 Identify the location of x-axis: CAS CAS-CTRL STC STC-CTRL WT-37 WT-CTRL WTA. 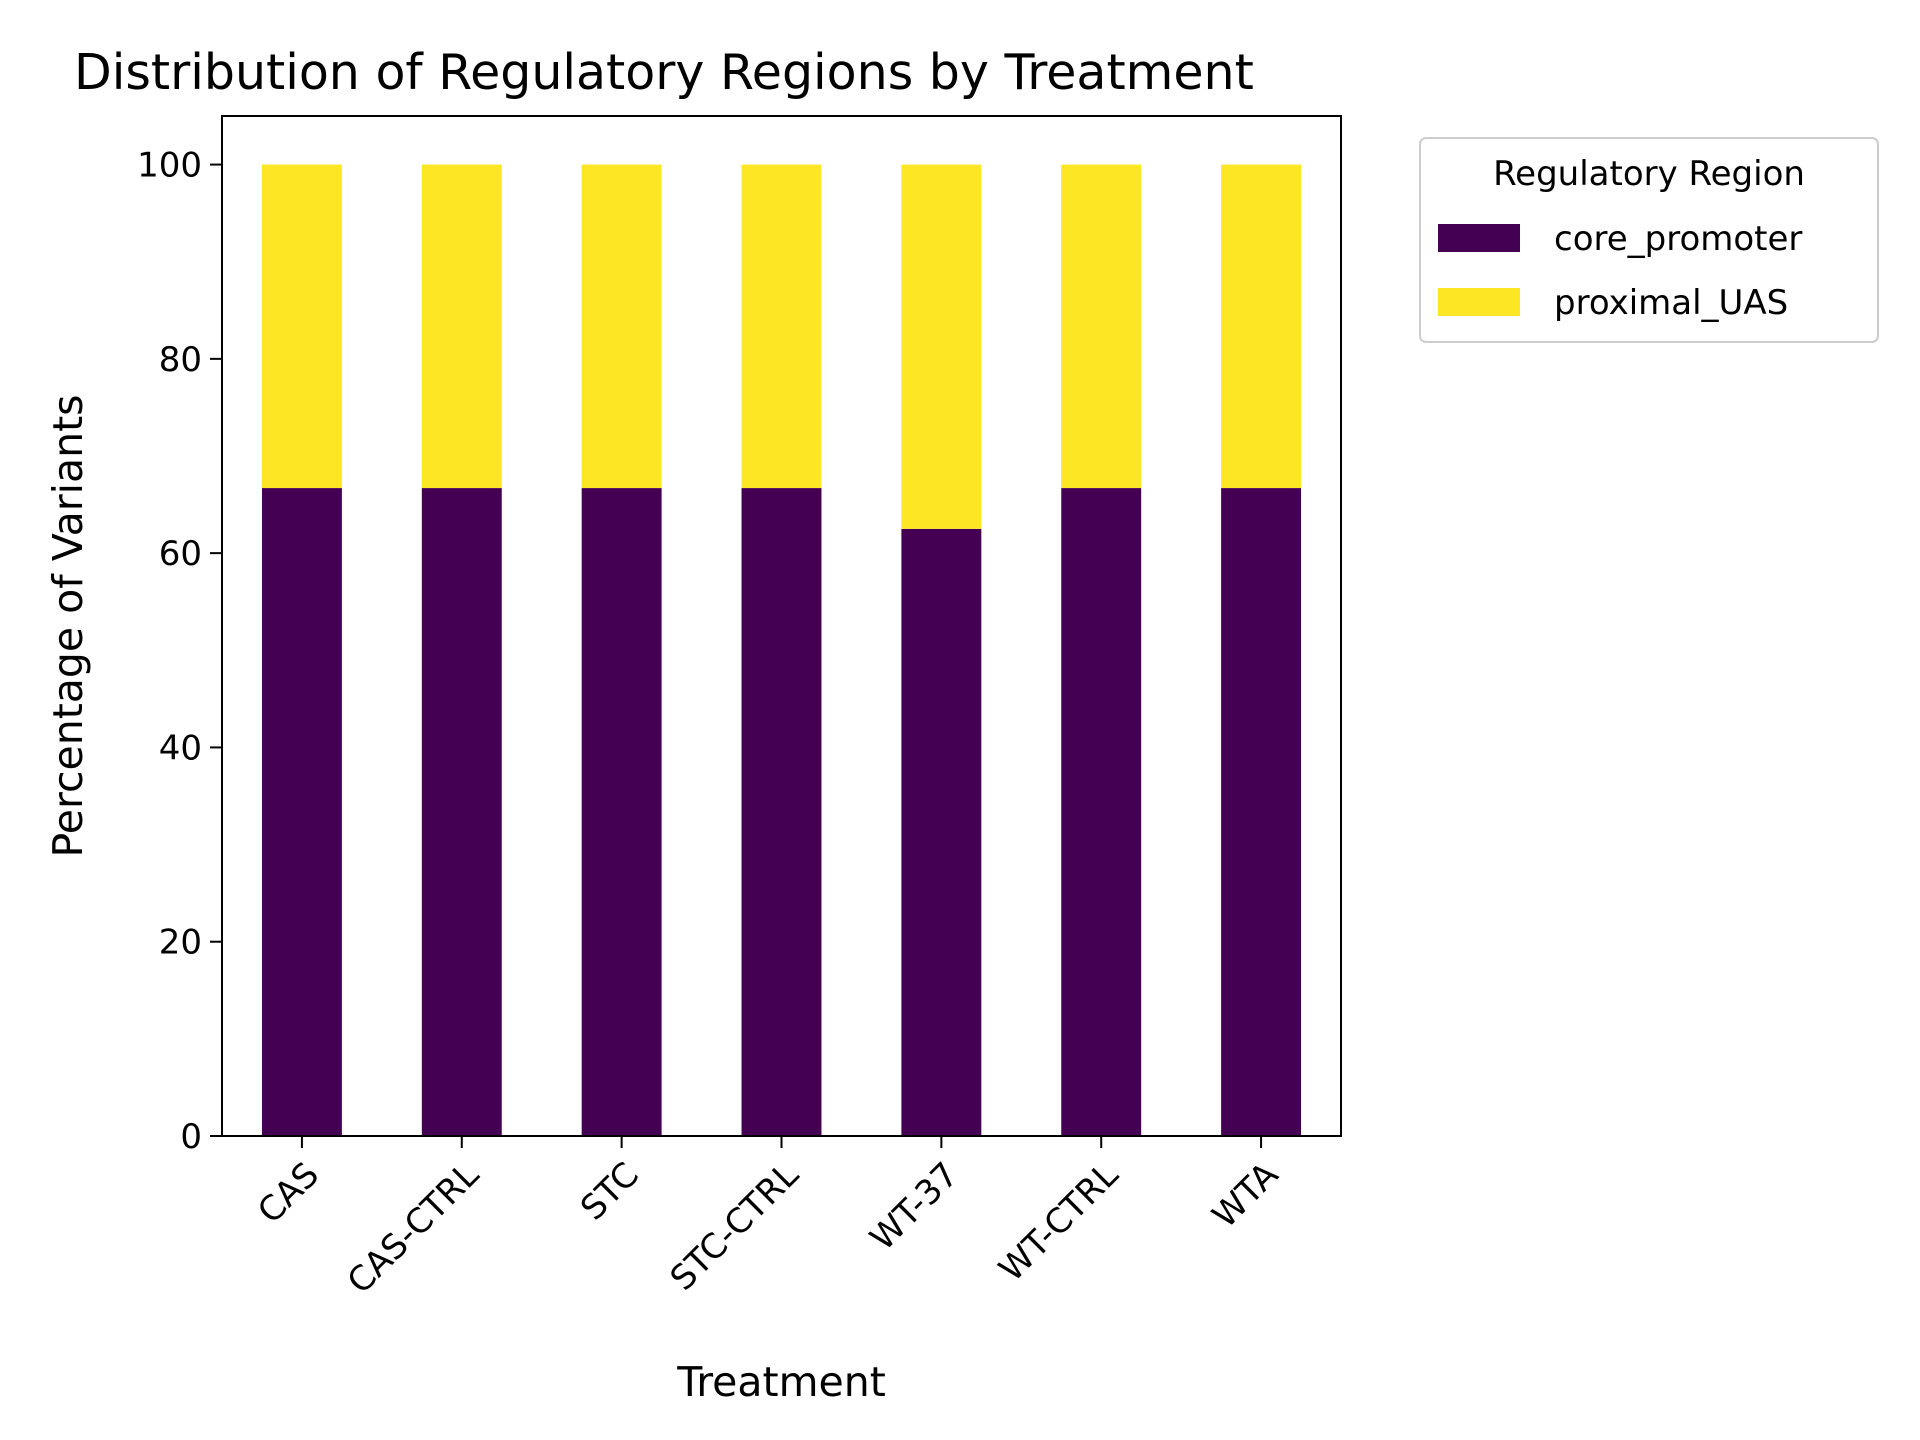
(768, 1219).